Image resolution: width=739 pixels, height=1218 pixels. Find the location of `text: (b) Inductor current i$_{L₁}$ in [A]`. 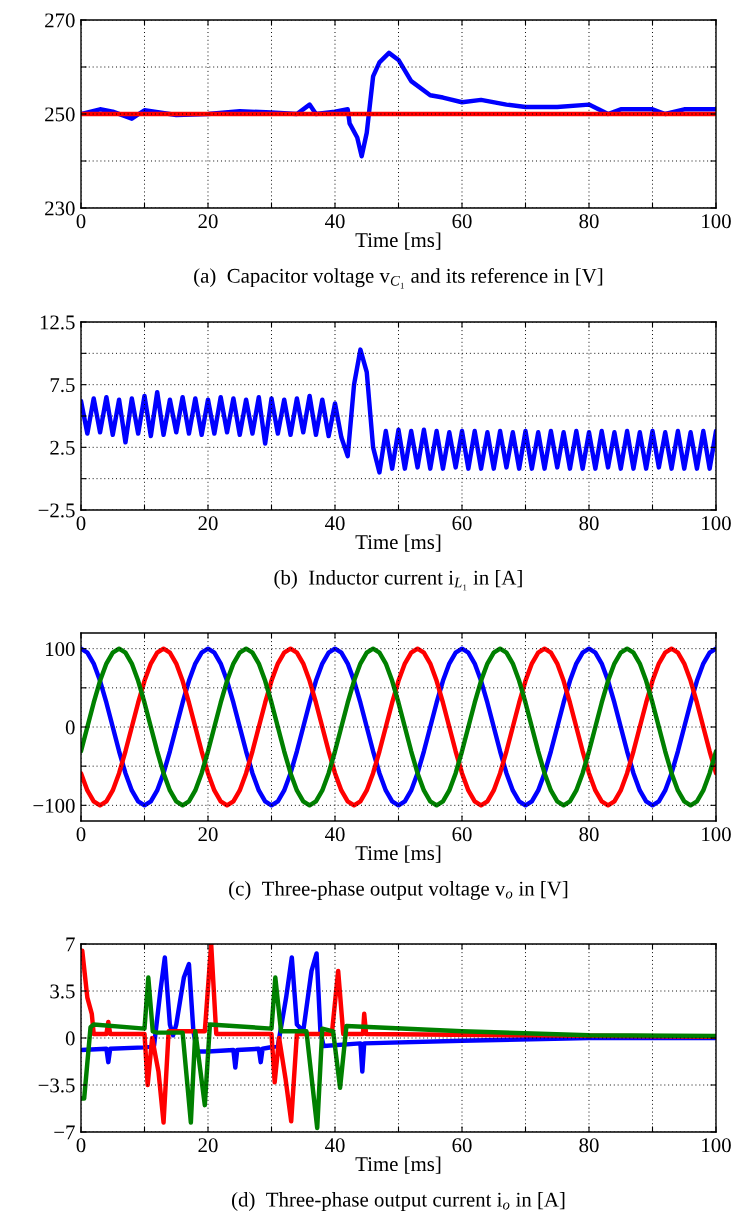

text: (b) Inductor current i$_{L₁}$ in [A] is located at coordinates (398, 580).